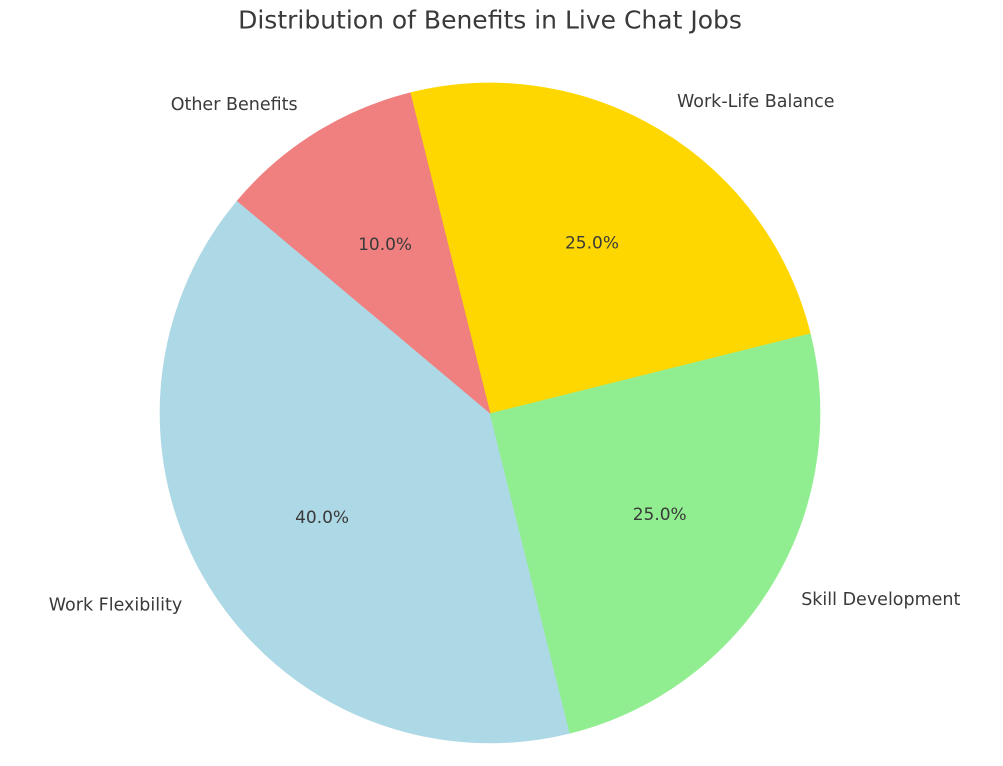 The width and height of the screenshot is (1003, 766). What do you see at coordinates (385, 245) in the screenshot?
I see `slice-pct-other-benefits: 10.0%` at bounding box center [385, 245].